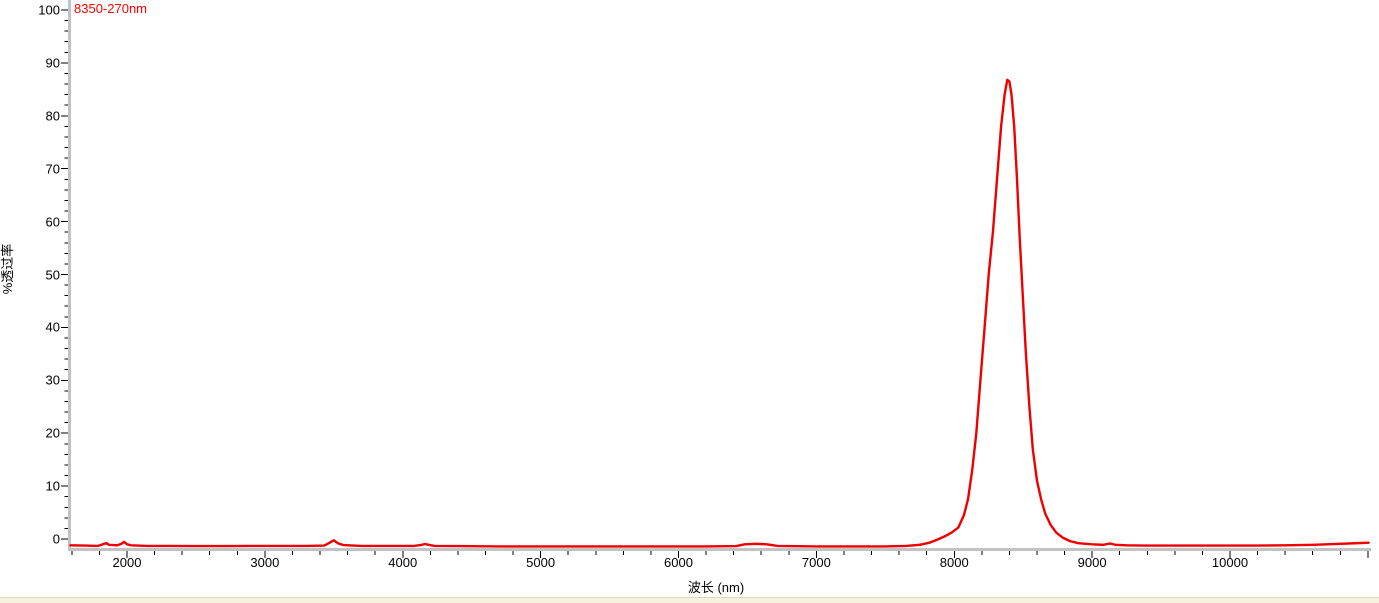  I want to click on x-tick-label: 6000, so click(678, 562).